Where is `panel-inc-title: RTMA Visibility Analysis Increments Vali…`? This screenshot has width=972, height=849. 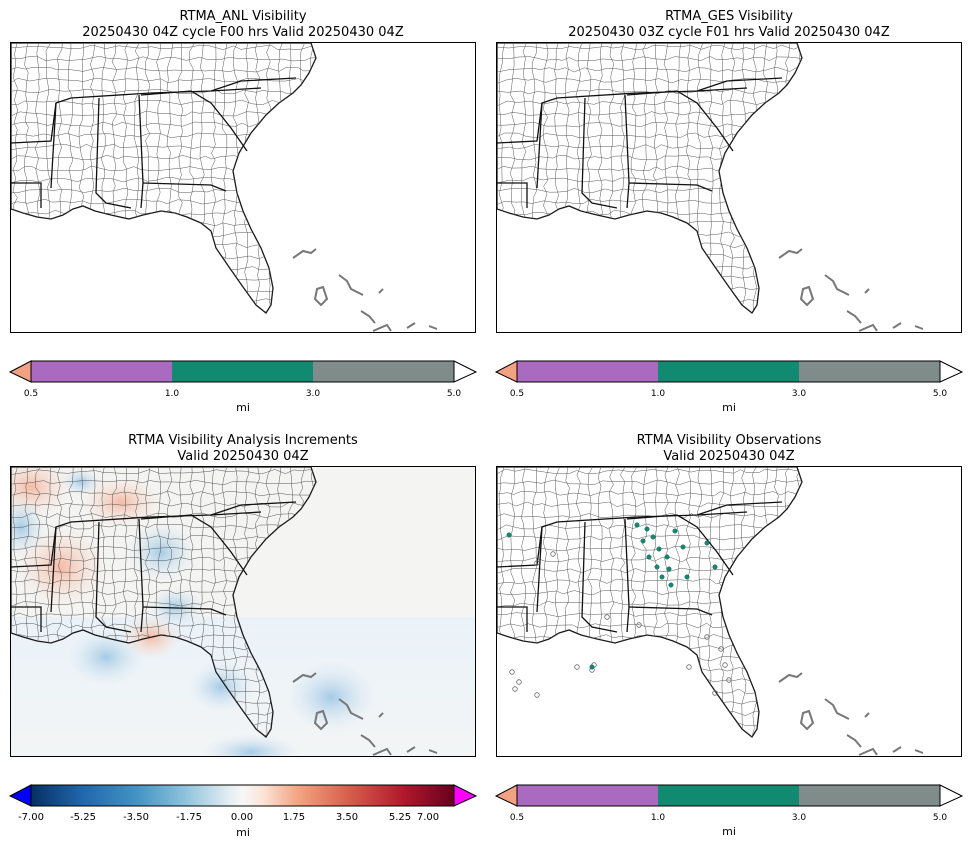 panel-inc-title: RTMA Visibility Analysis Increments Vali… is located at coordinates (243, 449).